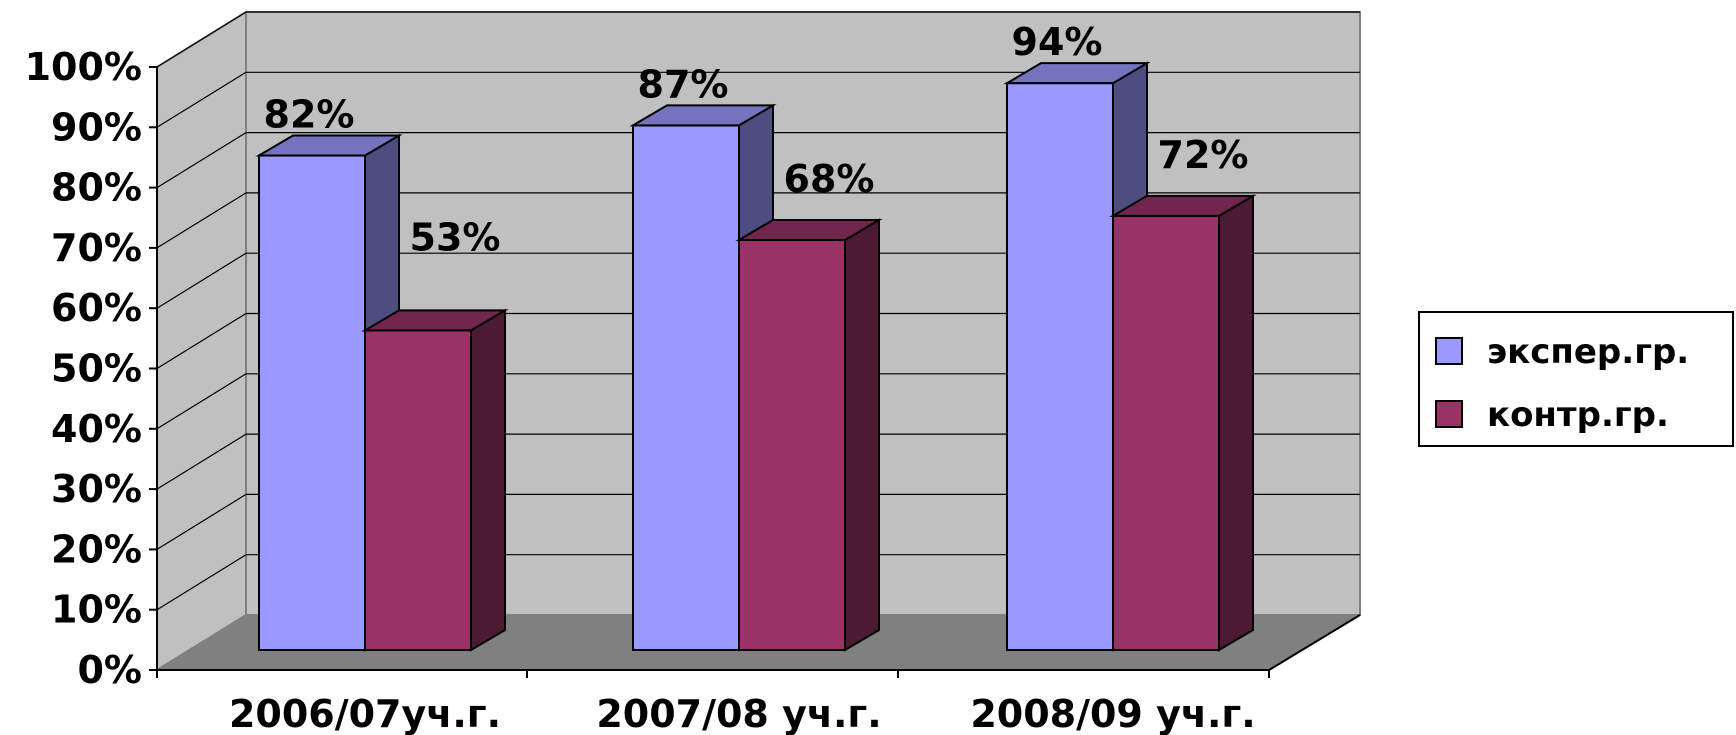 This screenshot has width=1736, height=735. Describe the element at coordinates (83, 67) in the screenshot. I see `y-tick-label: 100%` at that location.